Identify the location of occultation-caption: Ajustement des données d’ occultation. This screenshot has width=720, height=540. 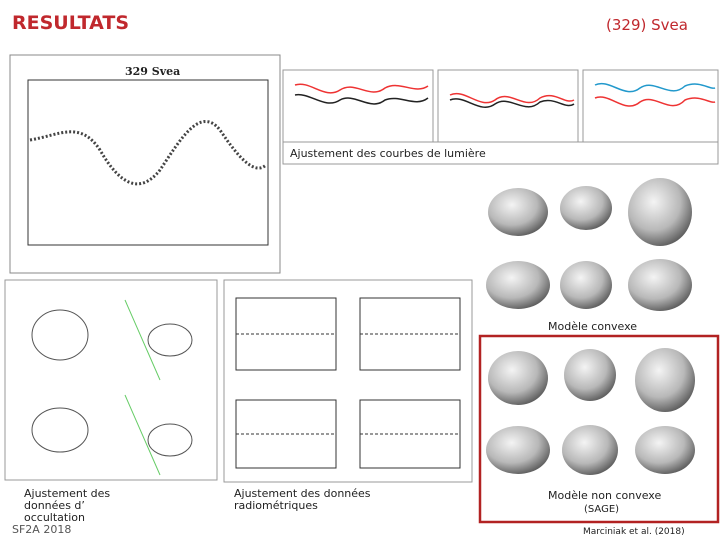
(67, 505).